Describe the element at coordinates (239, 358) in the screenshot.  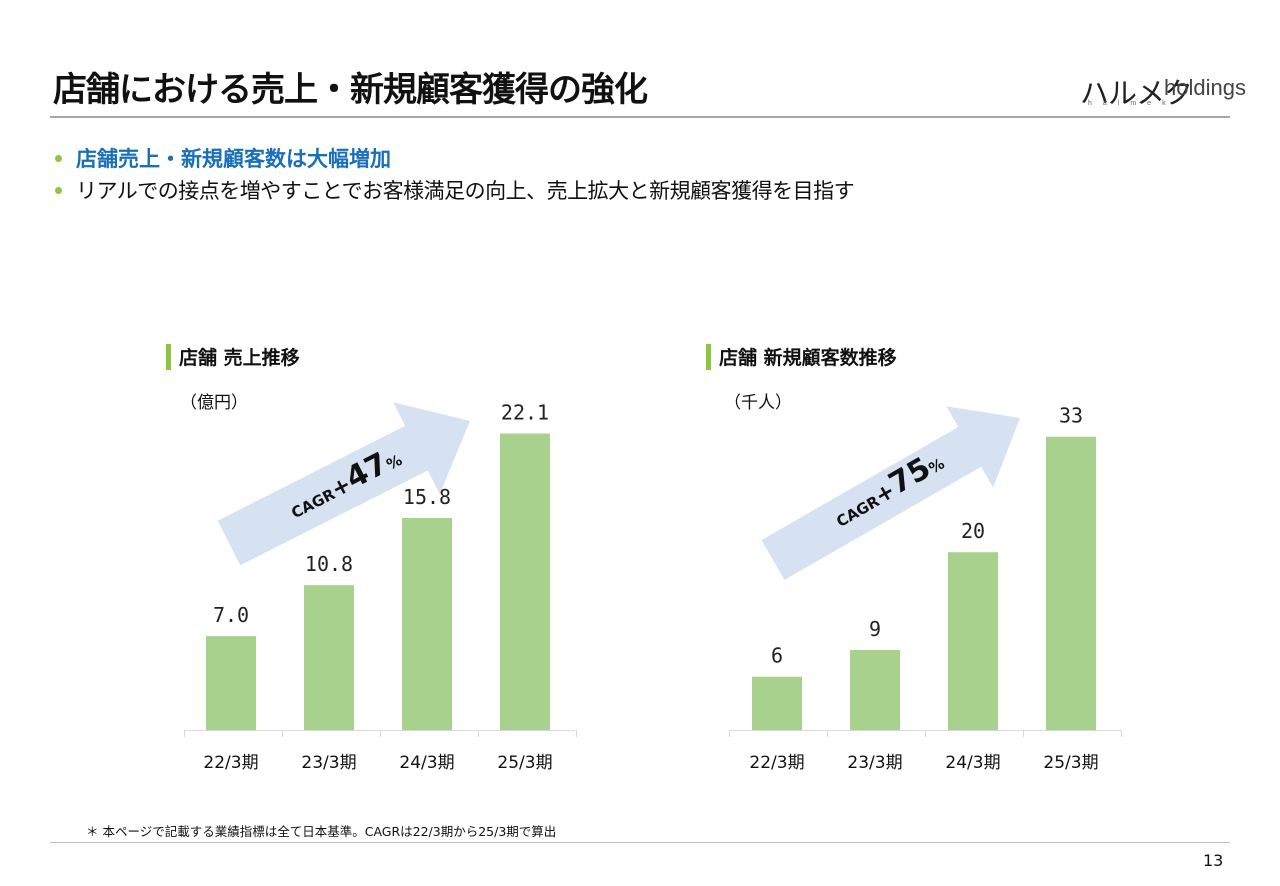
I see `chart-title-text: 店舗 売上推移` at that location.